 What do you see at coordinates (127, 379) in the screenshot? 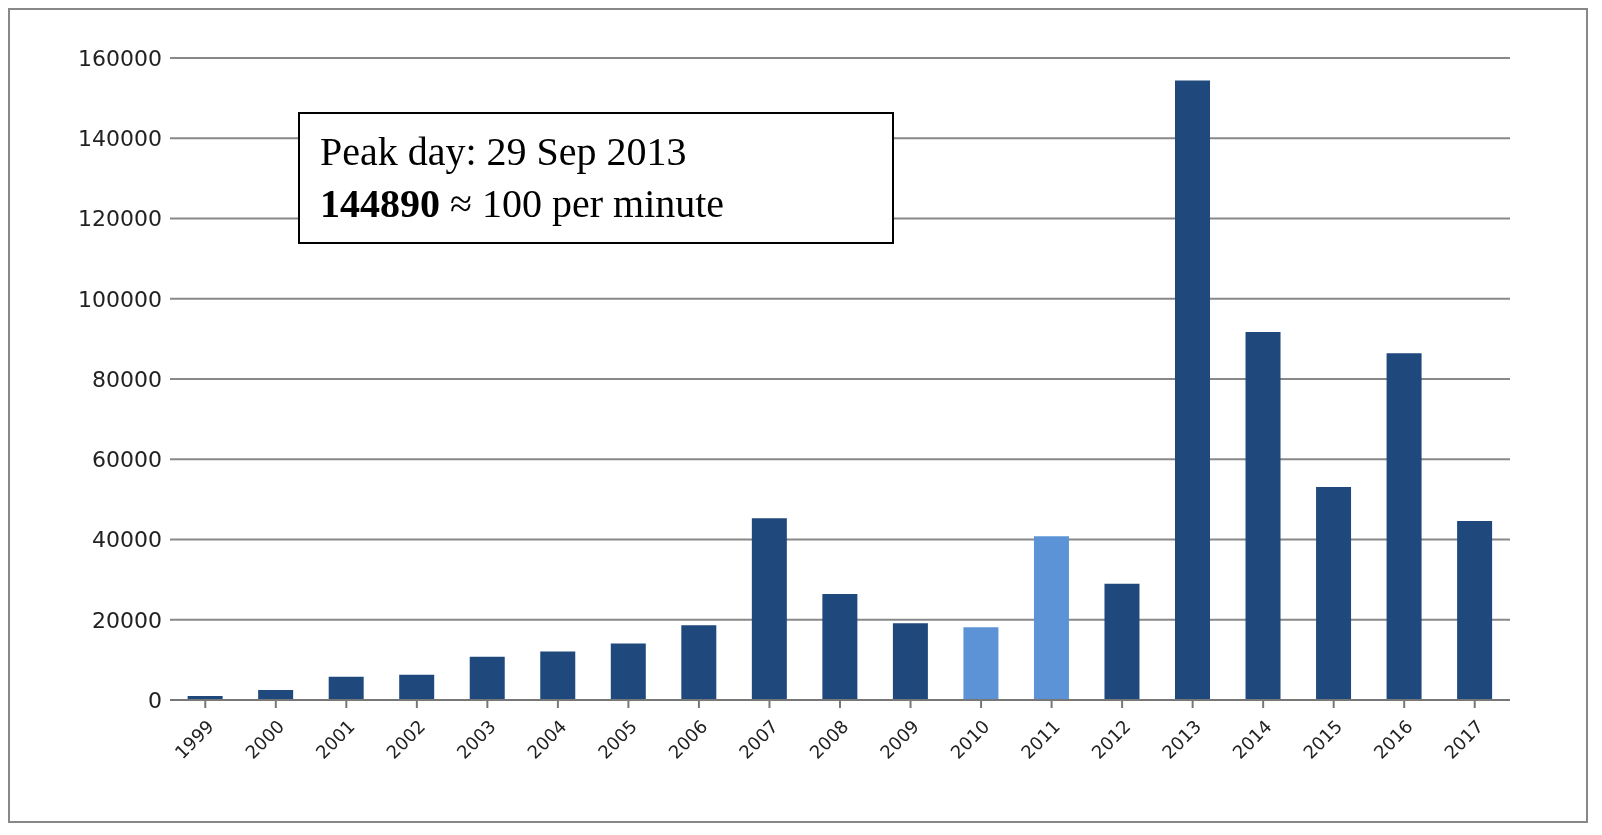
I see `y-tick-label: 80000` at bounding box center [127, 379].